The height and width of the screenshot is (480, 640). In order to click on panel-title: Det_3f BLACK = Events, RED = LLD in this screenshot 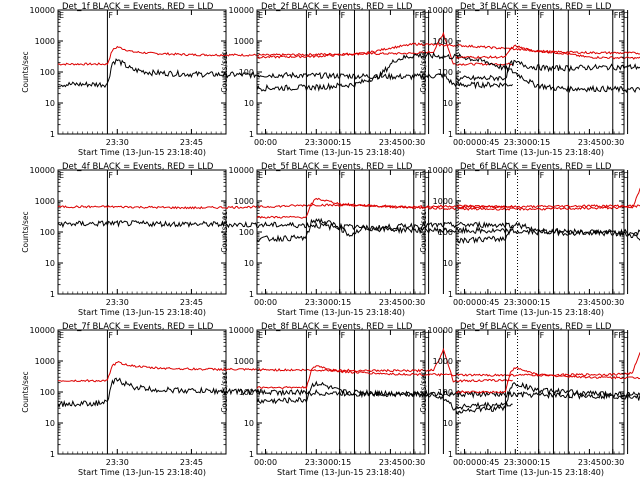, I will do `click(536, 7)`.